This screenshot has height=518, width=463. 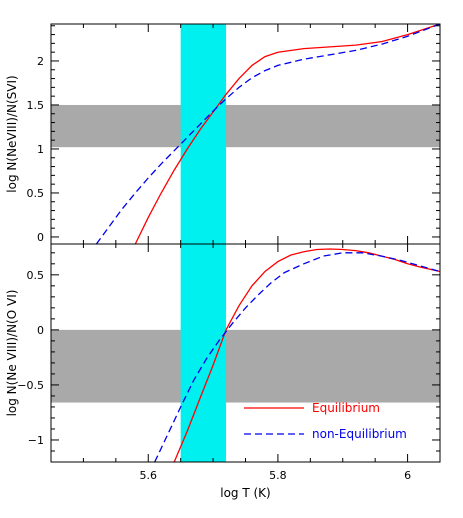 What do you see at coordinates (40, 149) in the screenshot?
I see `y-tick-label: 1` at bounding box center [40, 149].